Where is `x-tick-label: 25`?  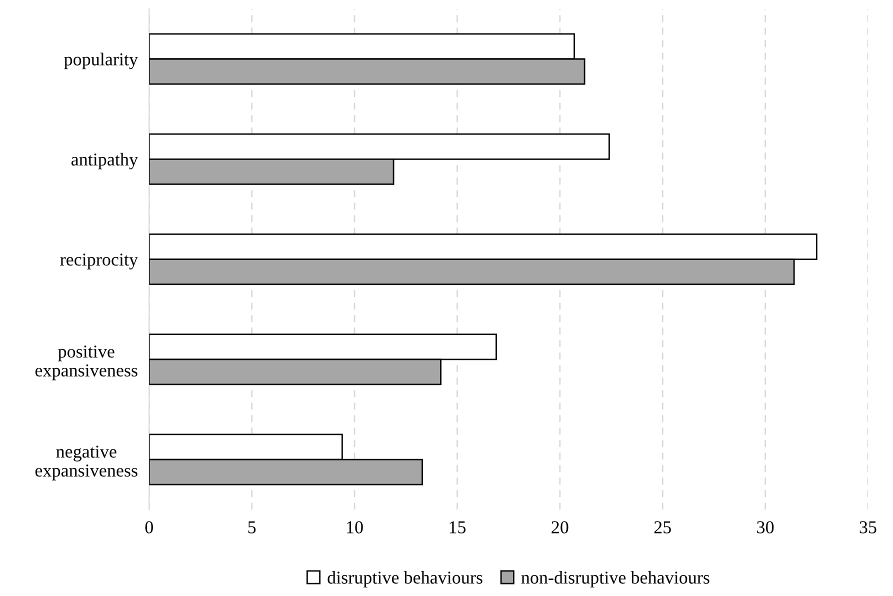
x-tick-label: 25 is located at coordinates (662, 527).